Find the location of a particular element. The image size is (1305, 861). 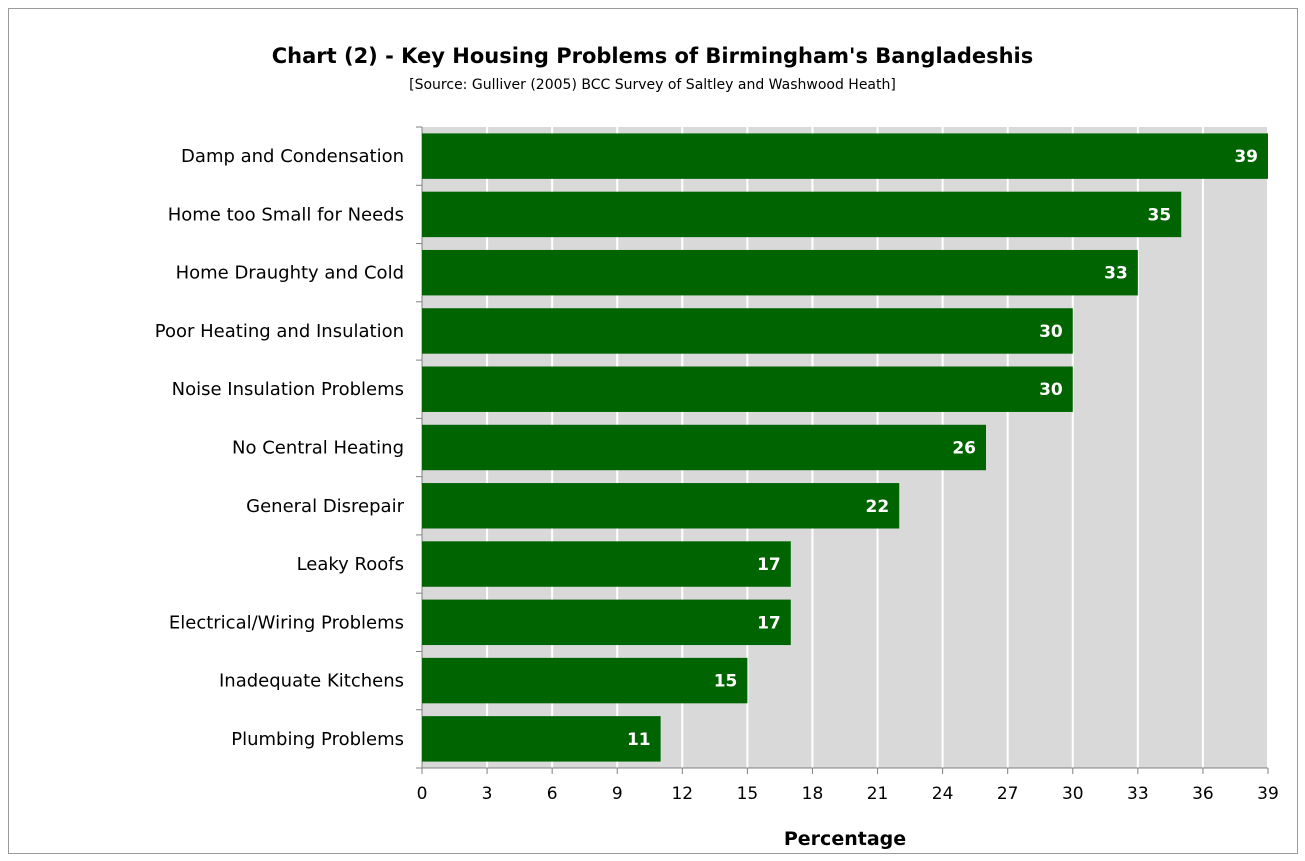

category-label: General Disrepair is located at coordinates (325, 506).